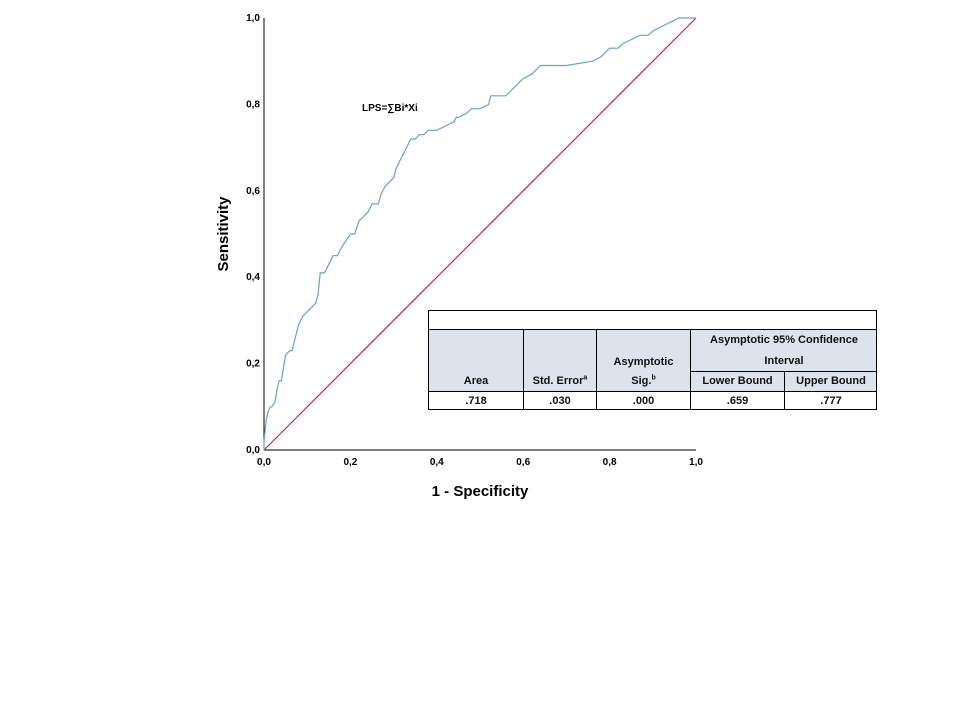 The image size is (960, 720). Describe the element at coordinates (476, 360) in the screenshot. I see `header-area: Area` at that location.